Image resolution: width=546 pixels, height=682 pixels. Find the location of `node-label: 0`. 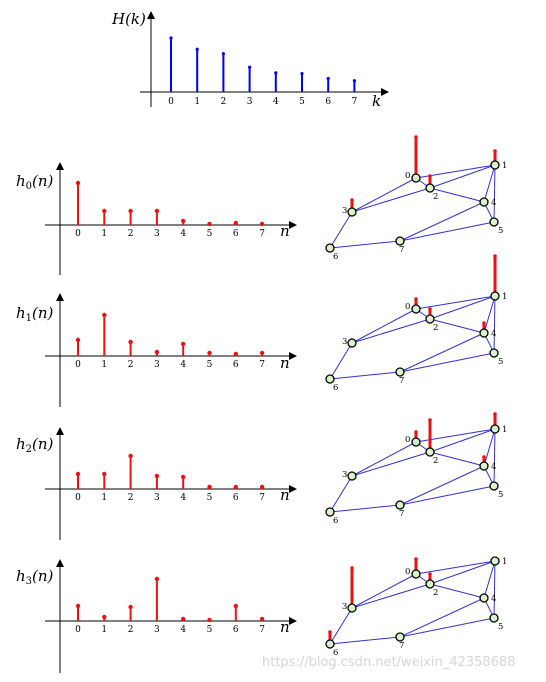

node-label: 0 is located at coordinates (407, 176).